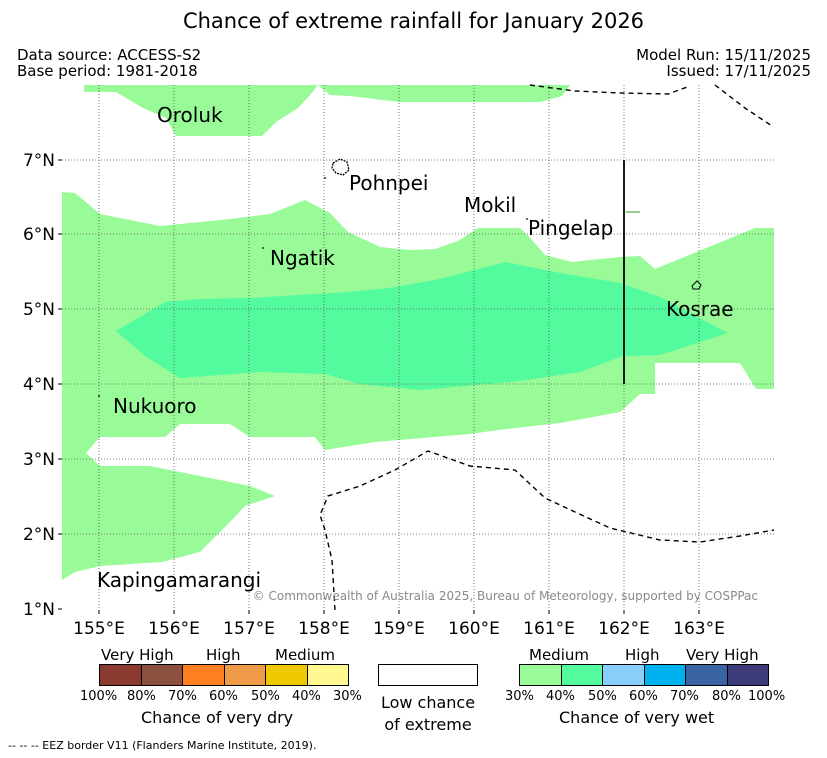 This screenshot has height=758, width=827. What do you see at coordinates (428, 702) in the screenshot?
I see `low-chance-line1: Low chance` at bounding box center [428, 702].